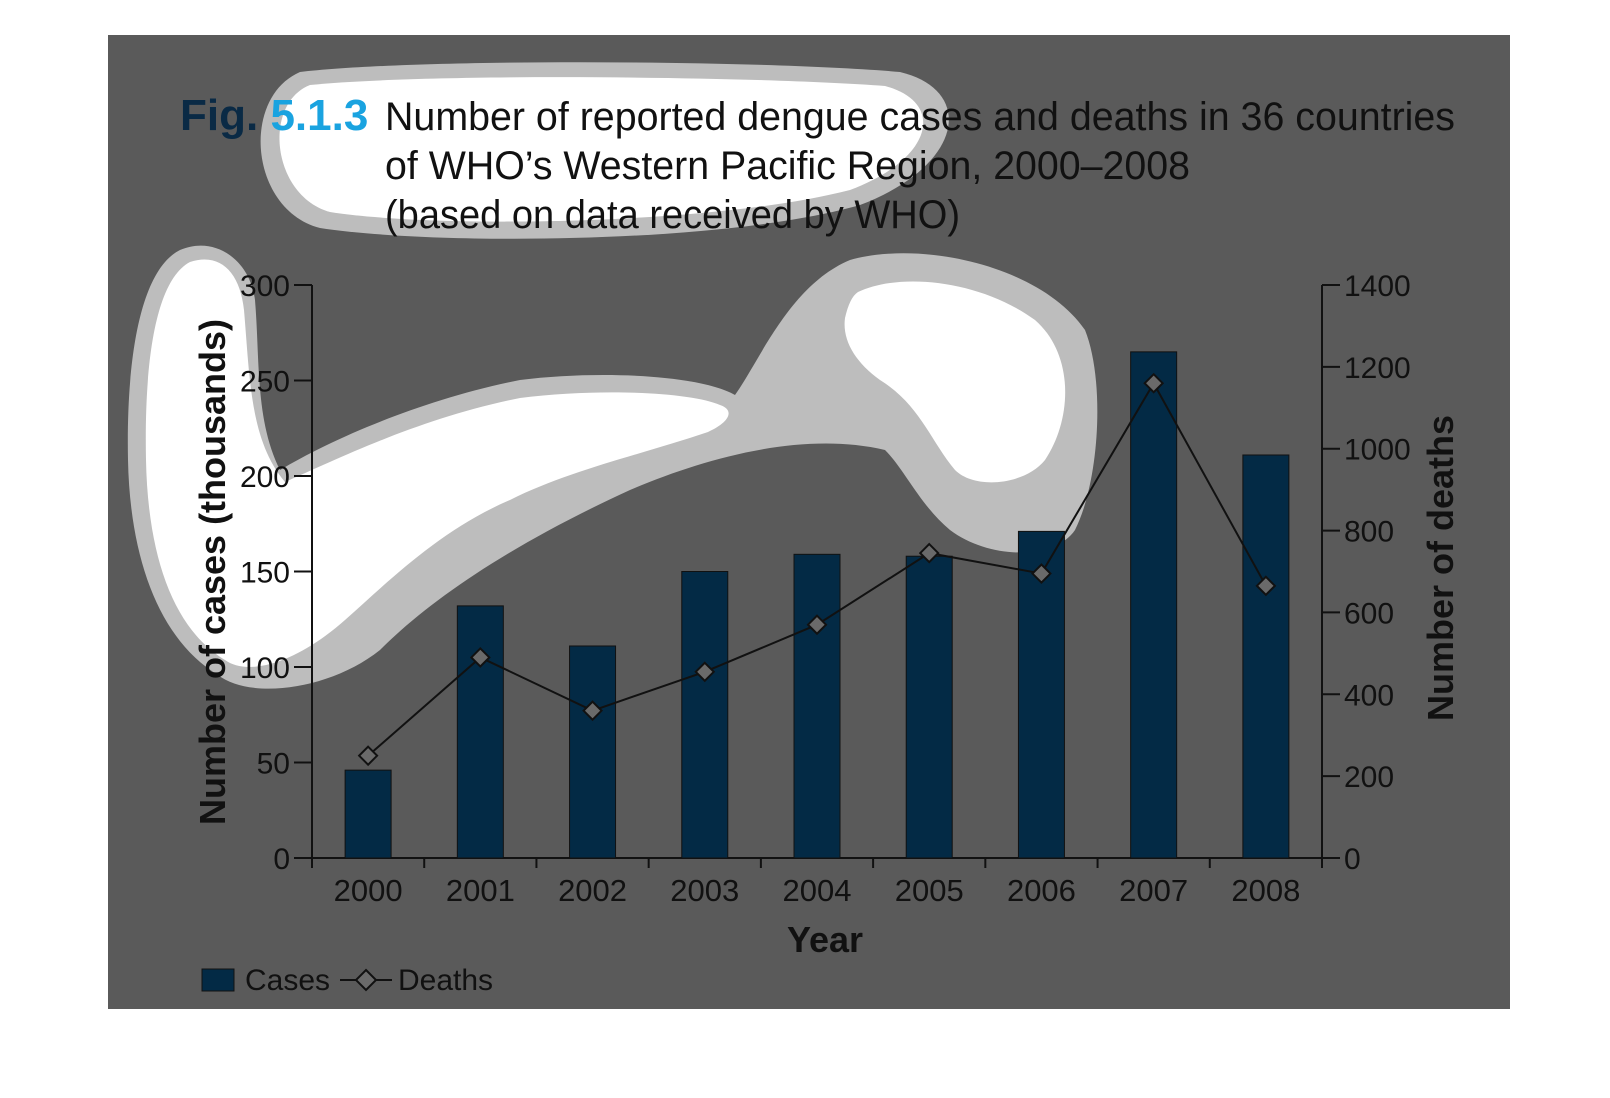  Describe the element at coordinates (1377, 368) in the screenshot. I see `right-tick-label: 1200` at that location.